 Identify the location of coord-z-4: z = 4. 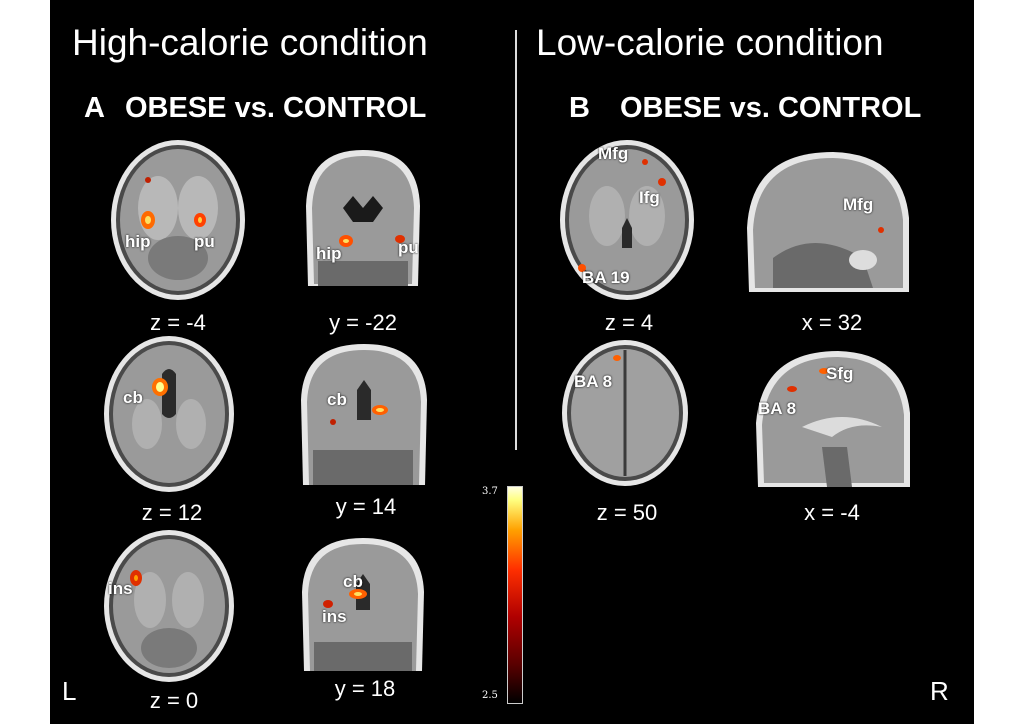
(629, 322).